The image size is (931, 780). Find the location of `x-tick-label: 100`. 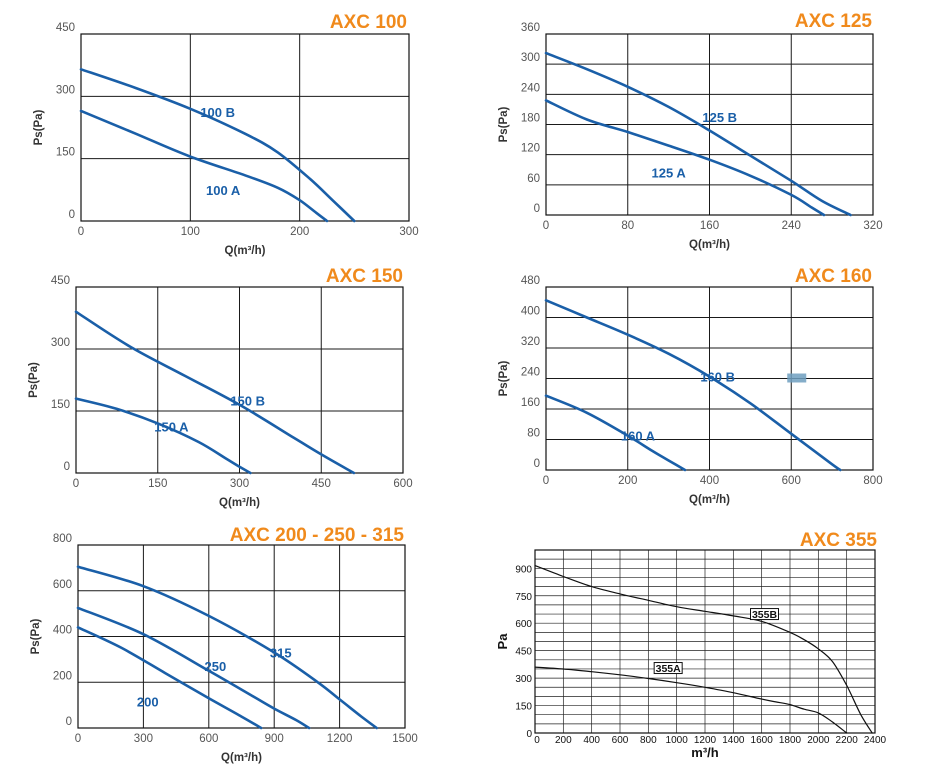

x-tick-label: 100 is located at coordinates (190, 232).